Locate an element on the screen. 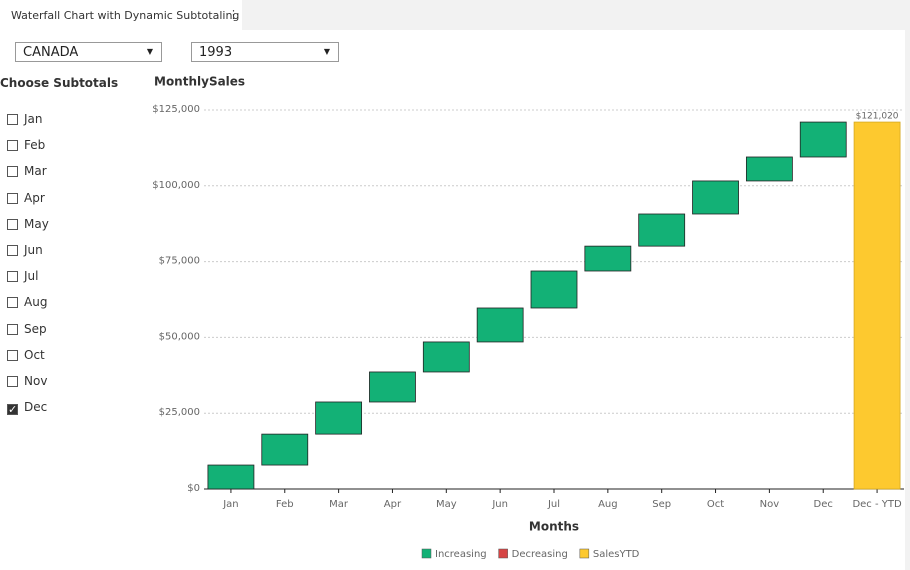 The height and width of the screenshot is (570, 910). subtotal-checkbox: Jan is located at coordinates (25, 119).